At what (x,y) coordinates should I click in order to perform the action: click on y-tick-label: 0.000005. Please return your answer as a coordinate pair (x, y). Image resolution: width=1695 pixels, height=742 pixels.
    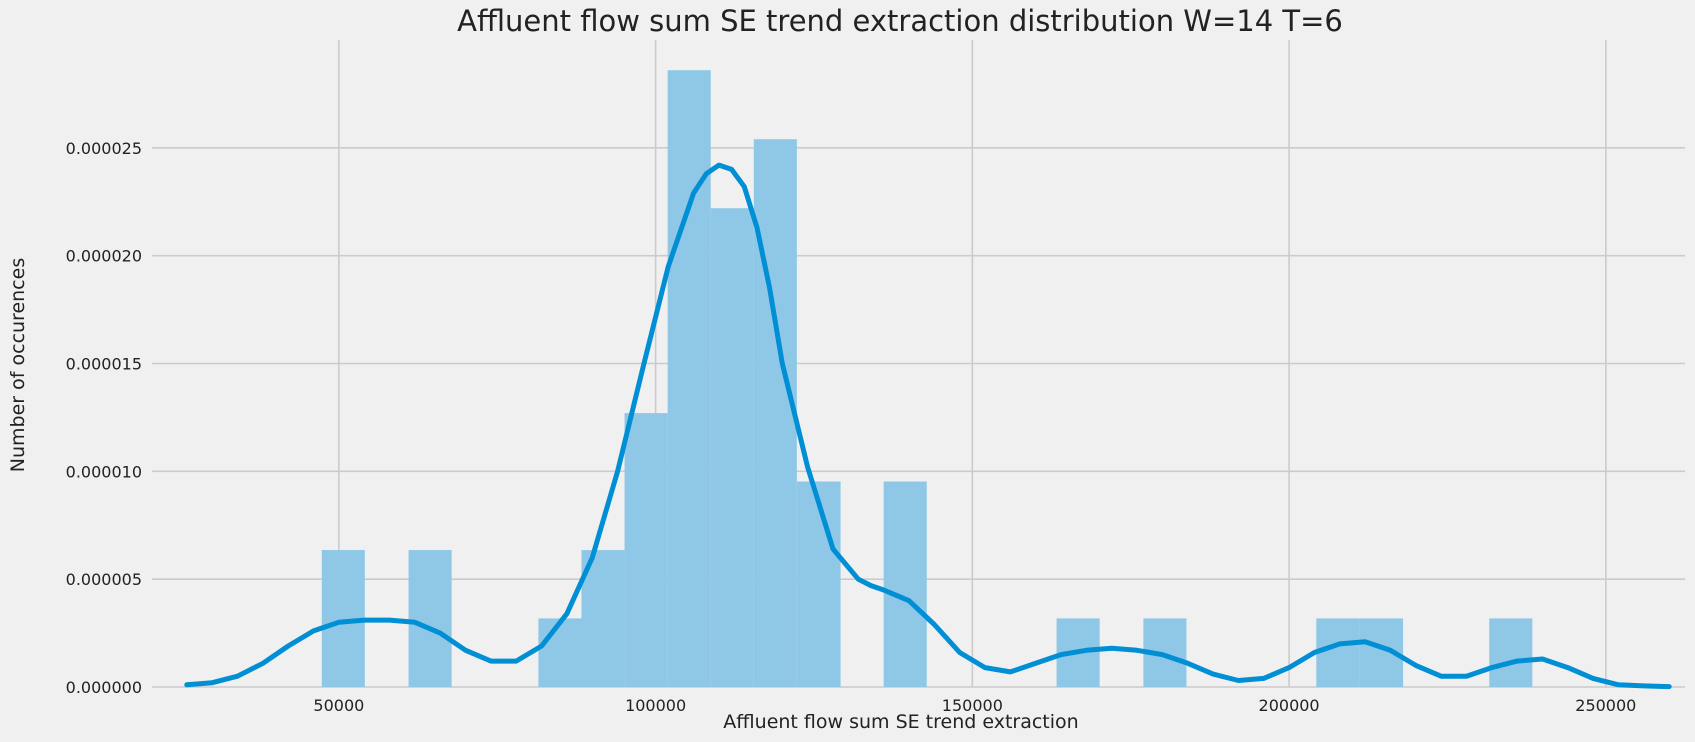
    Looking at the image, I should click on (104, 579).